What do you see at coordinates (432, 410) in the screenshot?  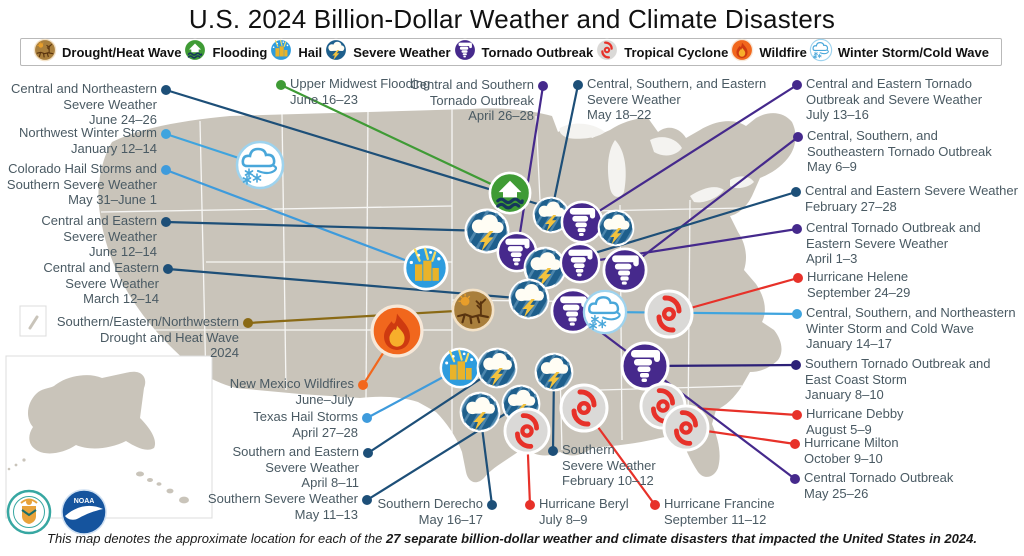 I see `leader-line-southern-eastern-severe-apr8` at bounding box center [432, 410].